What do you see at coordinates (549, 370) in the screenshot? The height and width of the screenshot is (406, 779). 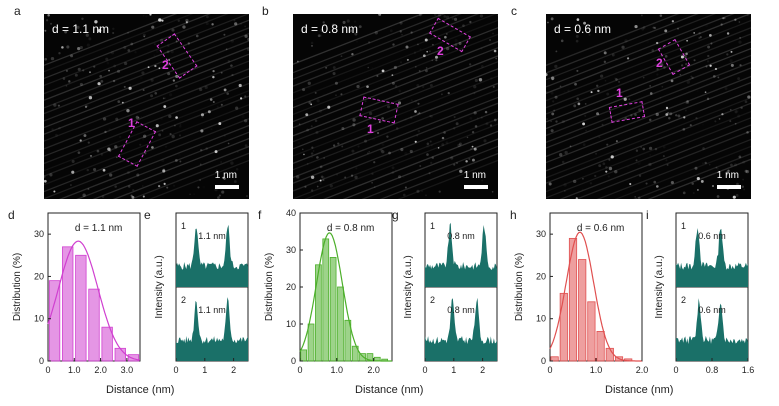 I see `x-tick-label: 0` at bounding box center [549, 370].